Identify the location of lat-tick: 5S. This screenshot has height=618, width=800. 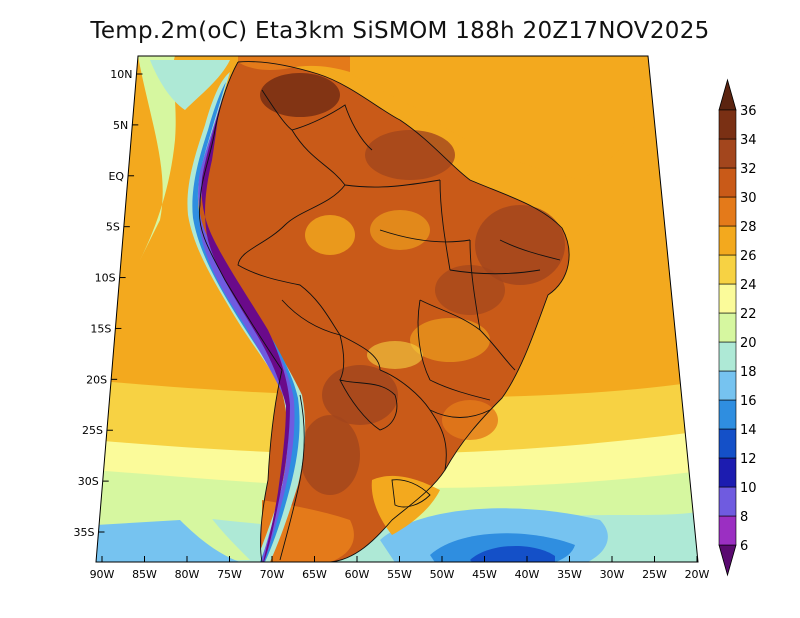
(118, 227).